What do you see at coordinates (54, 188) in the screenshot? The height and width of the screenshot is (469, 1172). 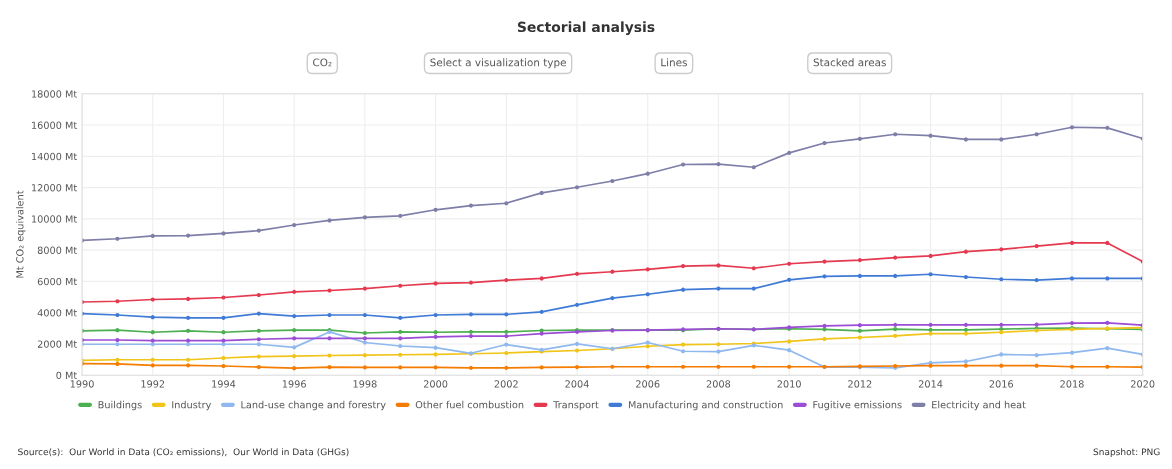 I see `y-tick-label: 12000 Mt` at bounding box center [54, 188].